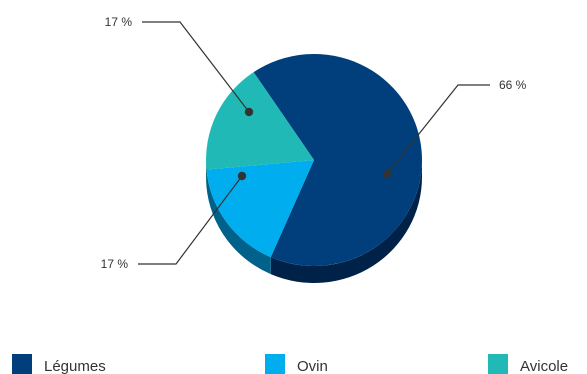  What do you see at coordinates (75, 366) in the screenshot?
I see `legend-label: Légumes` at bounding box center [75, 366].